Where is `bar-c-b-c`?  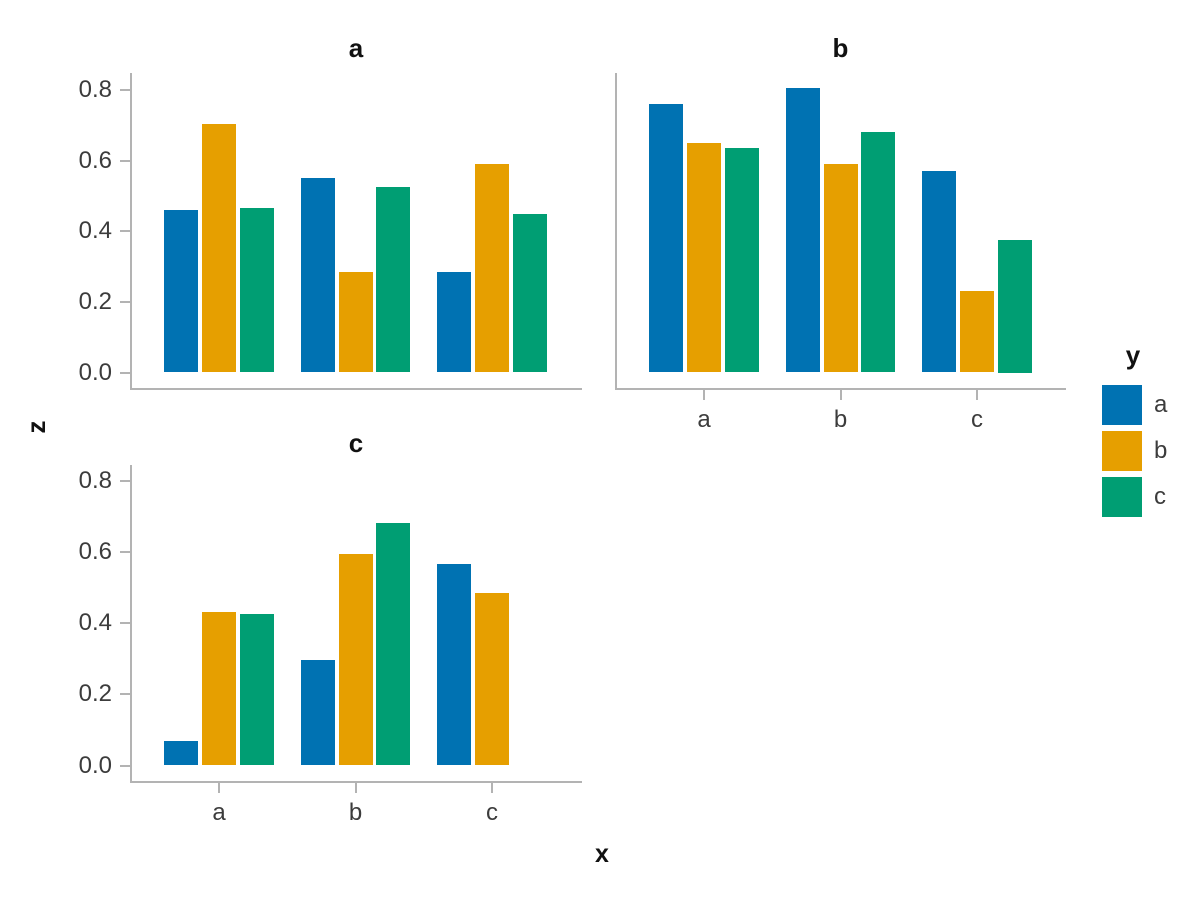
bar-c-b-c is located at coordinates (393, 644).